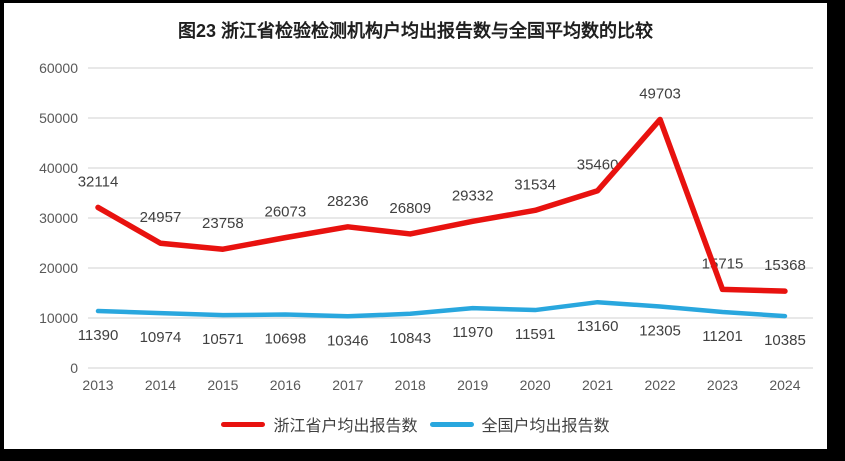 The height and width of the screenshot is (461, 845). What do you see at coordinates (58, 218) in the screenshot?
I see `y-tick-label: 30000` at bounding box center [58, 218].